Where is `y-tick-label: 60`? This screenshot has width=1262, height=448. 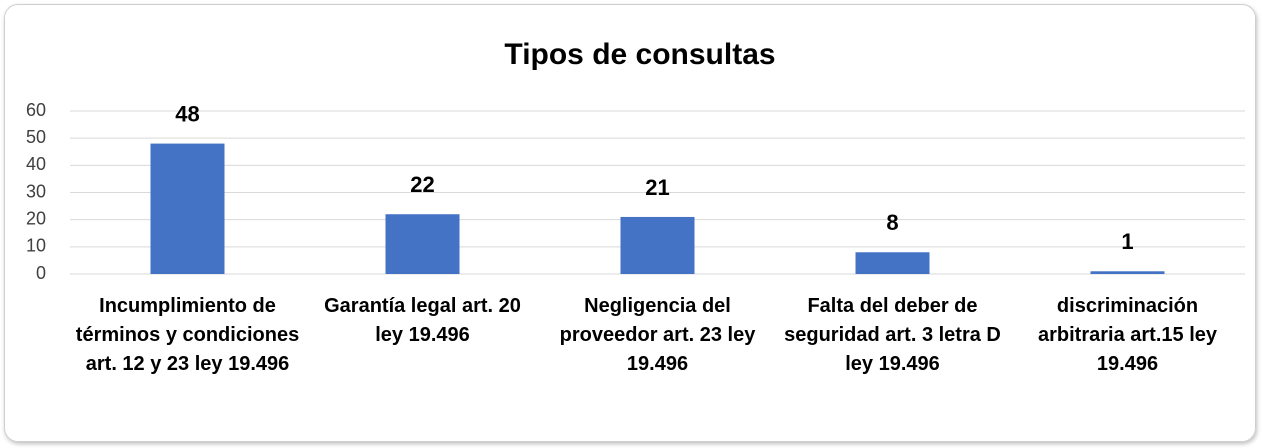 y-tick-label: 60 is located at coordinates (36, 110).